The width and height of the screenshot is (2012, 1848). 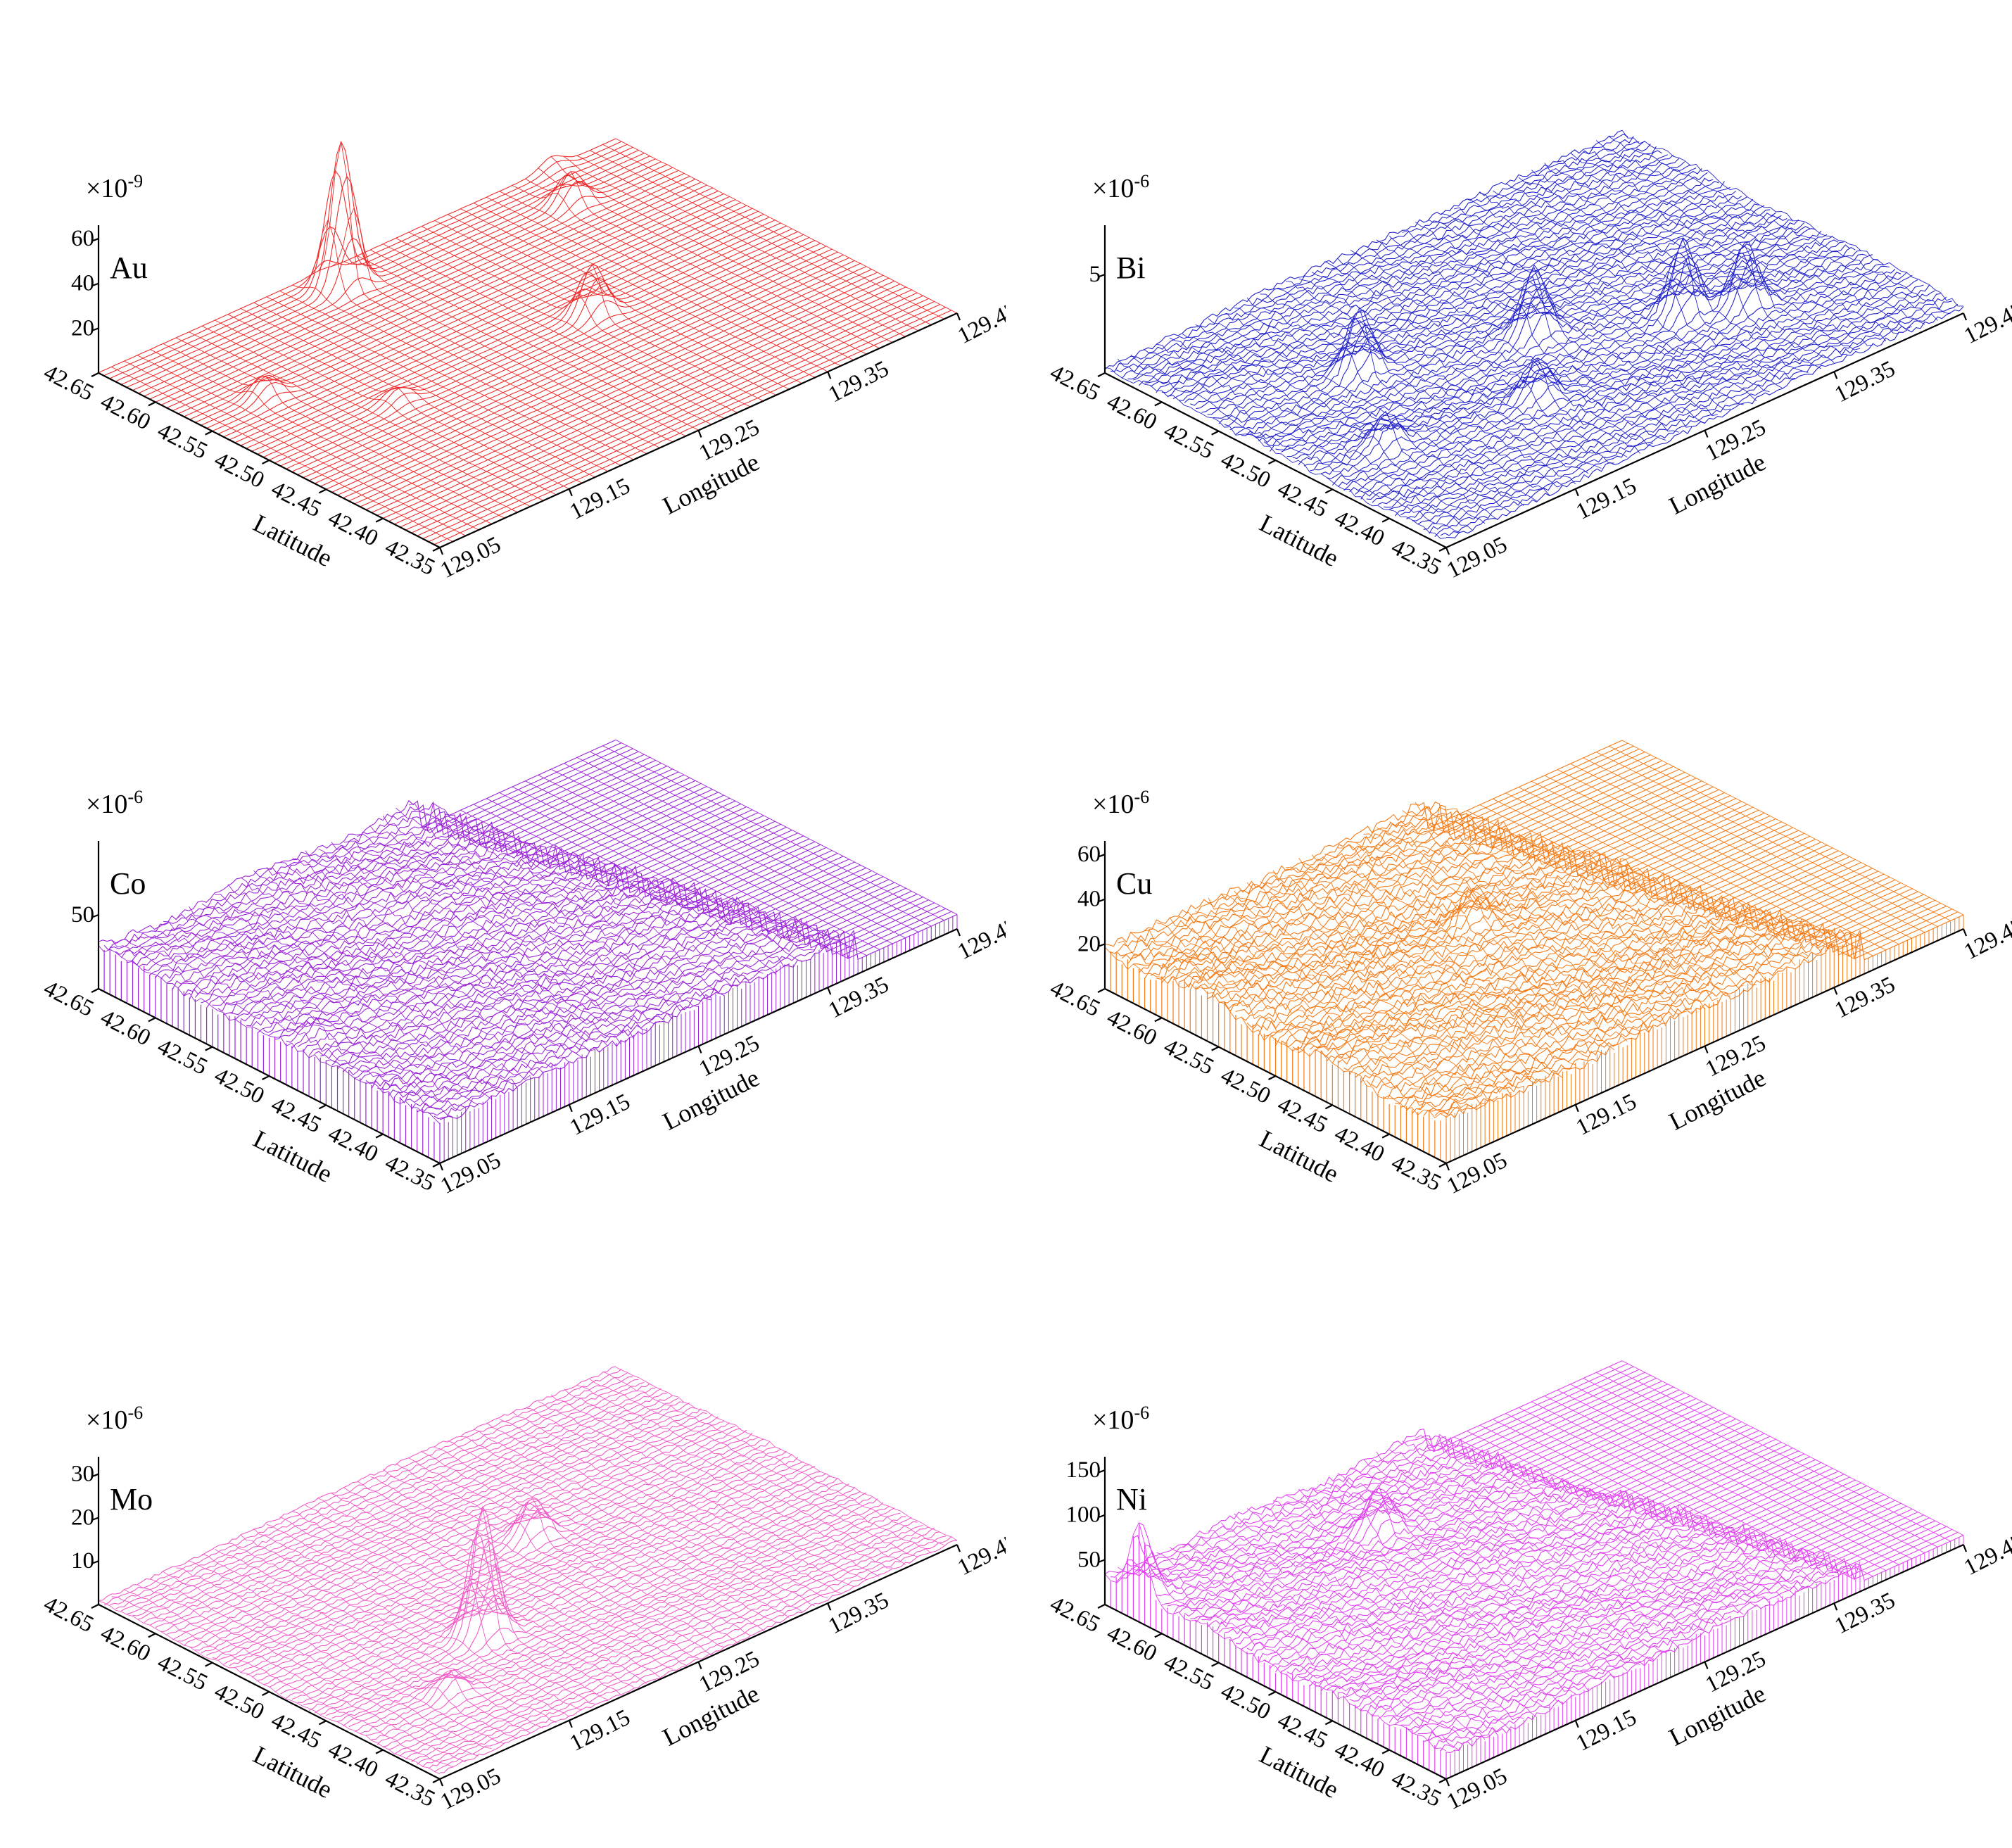 I want to click on surface-co, so click(x=528, y=951).